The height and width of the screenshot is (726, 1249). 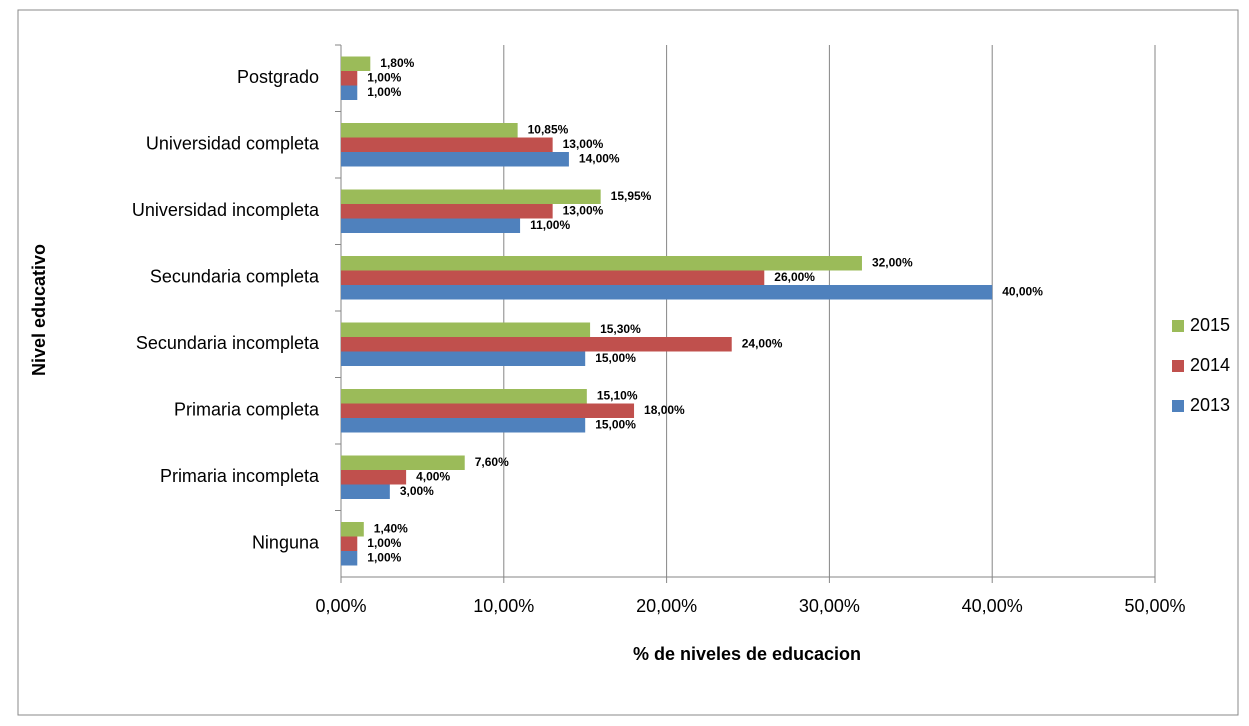 What do you see at coordinates (992, 606) in the screenshot?
I see `x-tick-label: 40,00%` at bounding box center [992, 606].